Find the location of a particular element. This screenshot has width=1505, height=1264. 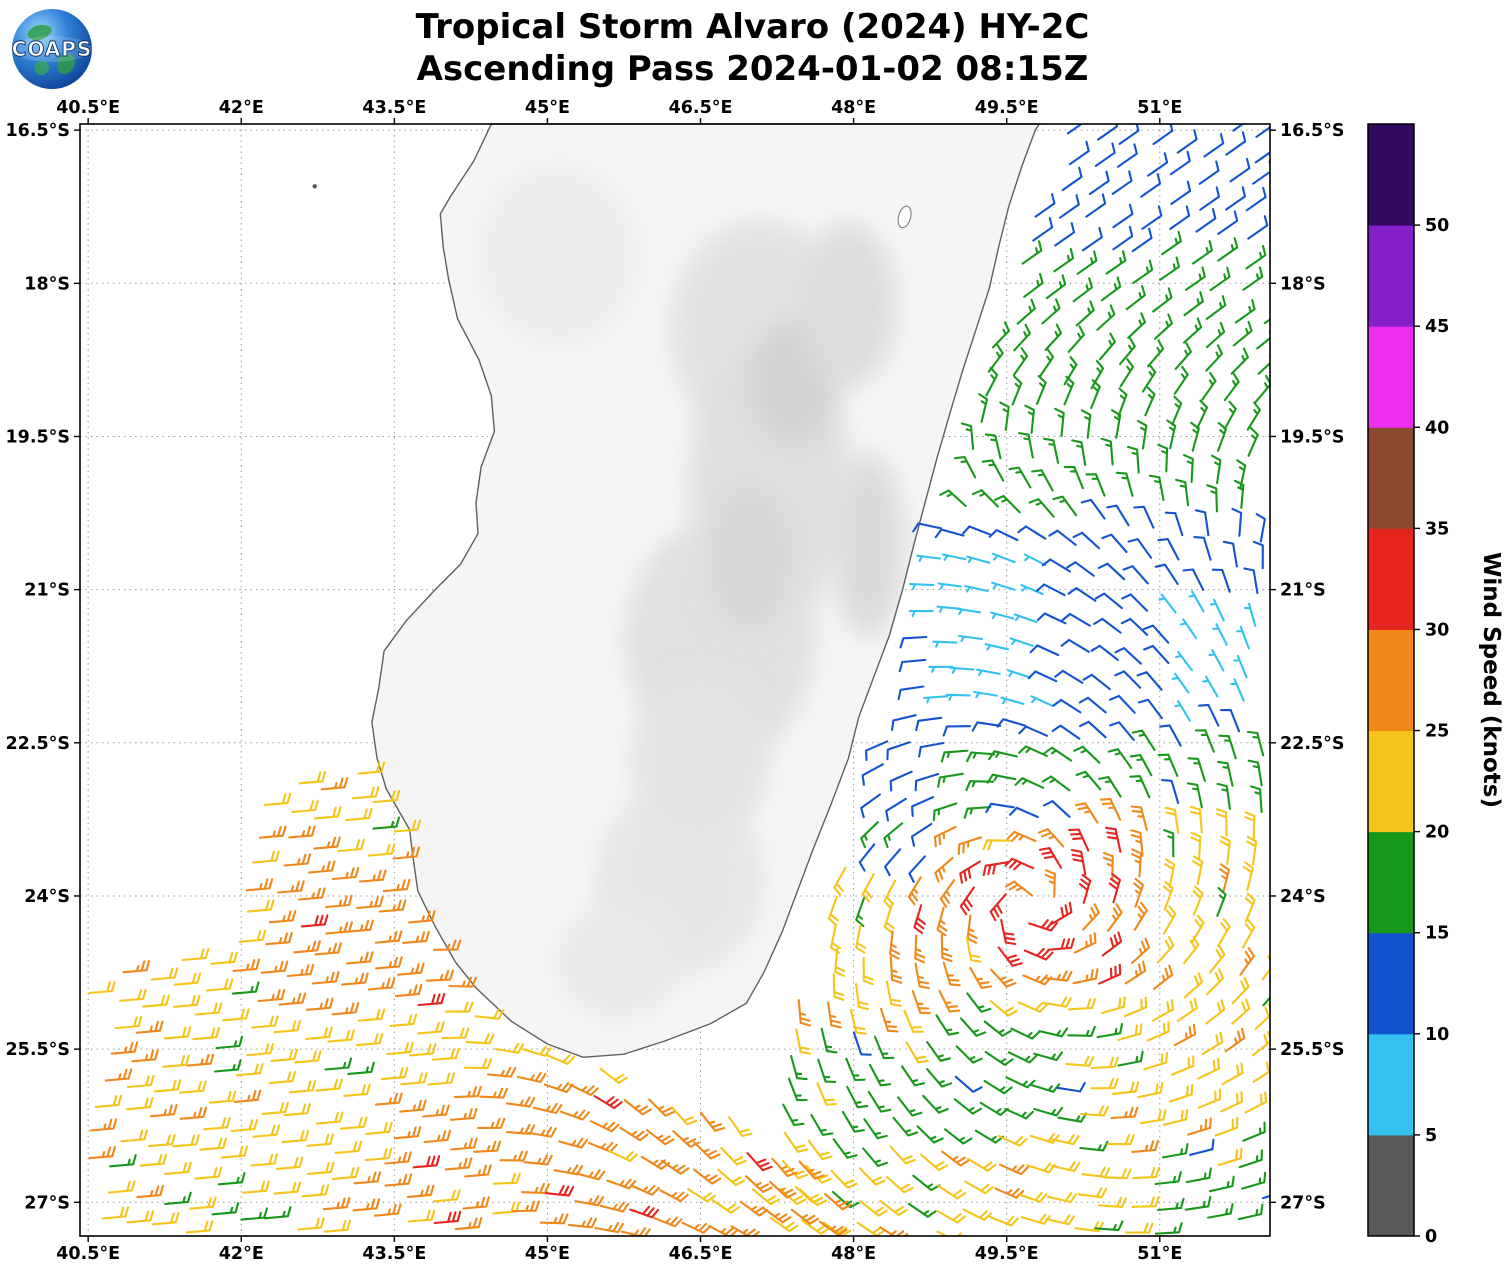

colorbar-tick-label: 5 is located at coordinates (1431, 1136).